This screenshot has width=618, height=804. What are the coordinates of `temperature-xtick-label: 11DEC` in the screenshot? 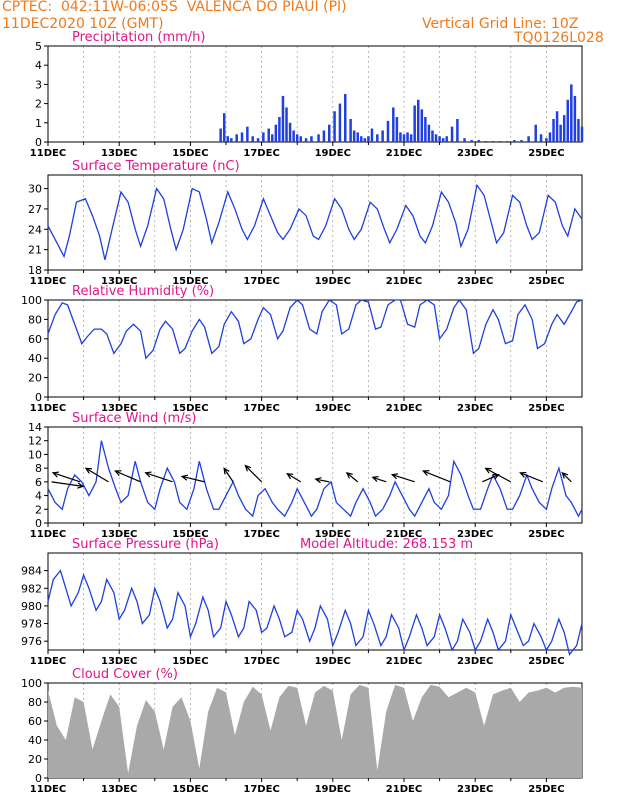 It's located at (48, 281).